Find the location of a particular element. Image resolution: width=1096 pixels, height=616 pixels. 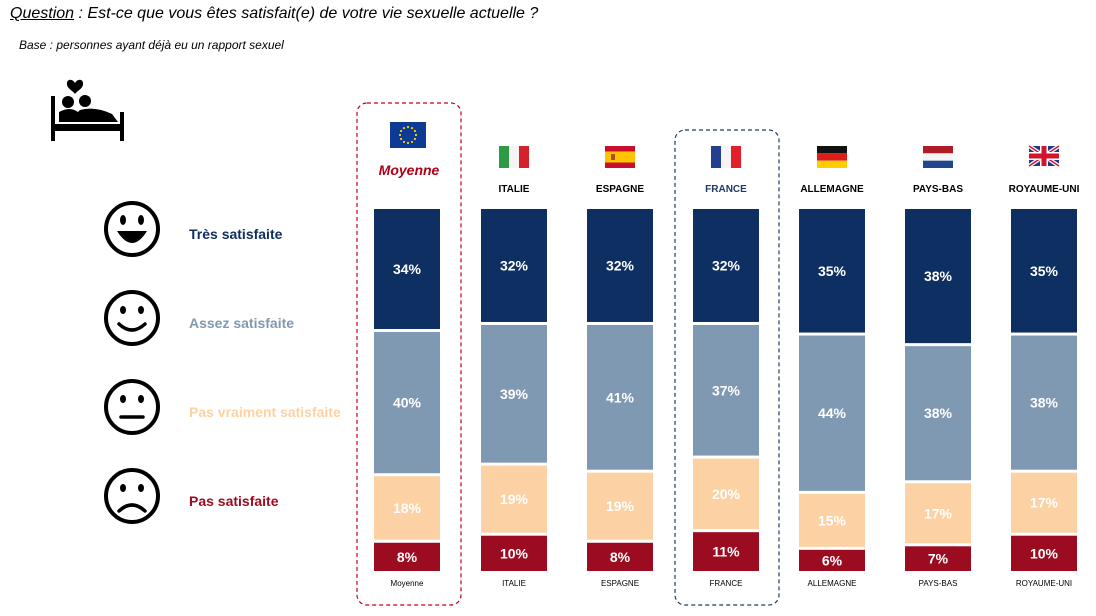

netherlands-flag-icon is located at coordinates (938, 157).